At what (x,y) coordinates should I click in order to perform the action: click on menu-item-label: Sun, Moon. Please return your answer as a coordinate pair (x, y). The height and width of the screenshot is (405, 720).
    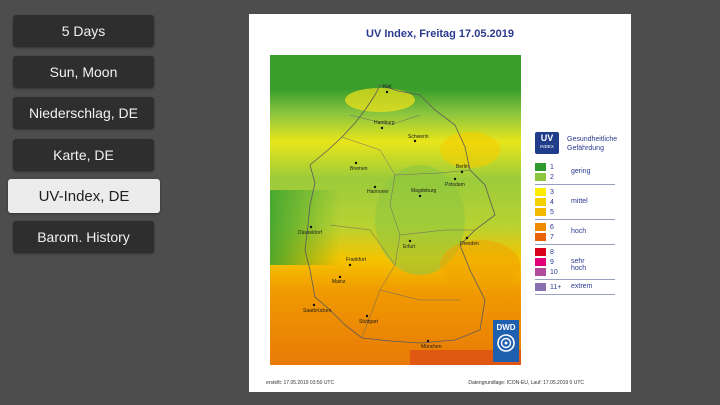
    Looking at the image, I should click on (83, 72).